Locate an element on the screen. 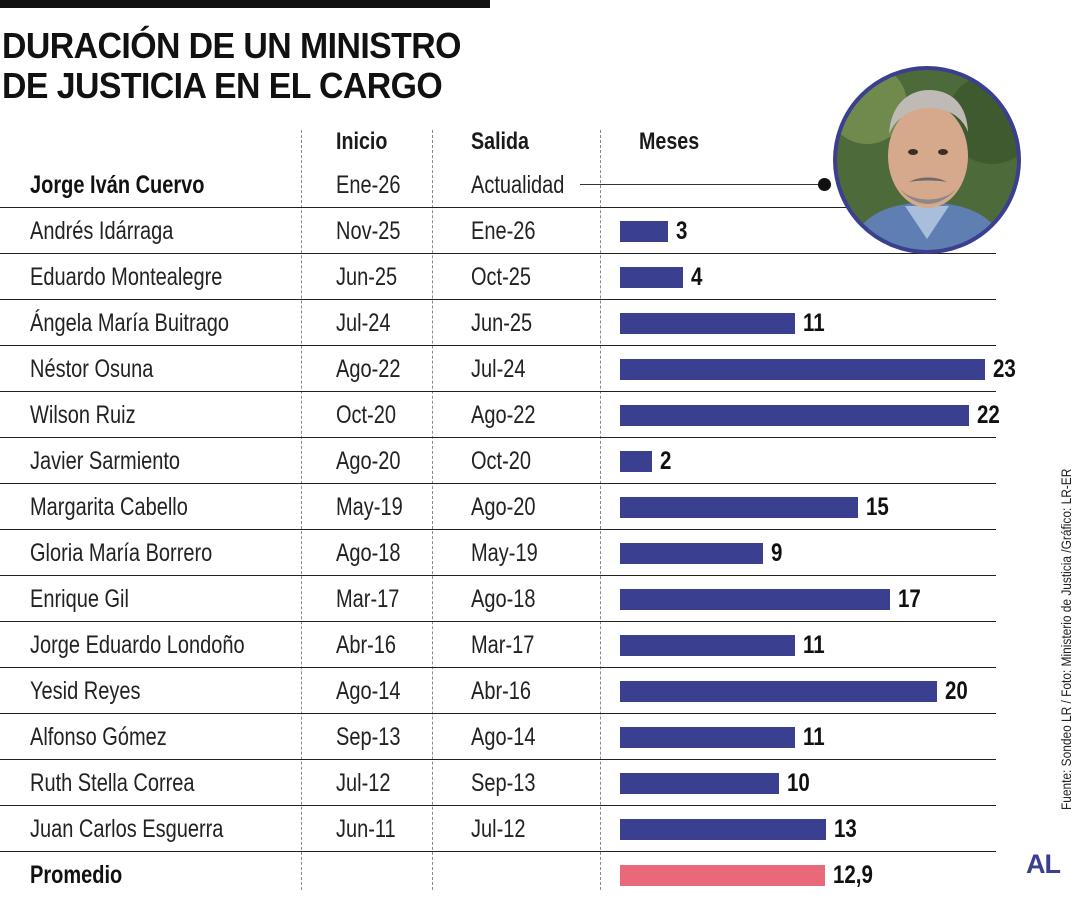 This screenshot has height=900, width=1080. end-date: Jul-12 is located at coordinates (498, 829).